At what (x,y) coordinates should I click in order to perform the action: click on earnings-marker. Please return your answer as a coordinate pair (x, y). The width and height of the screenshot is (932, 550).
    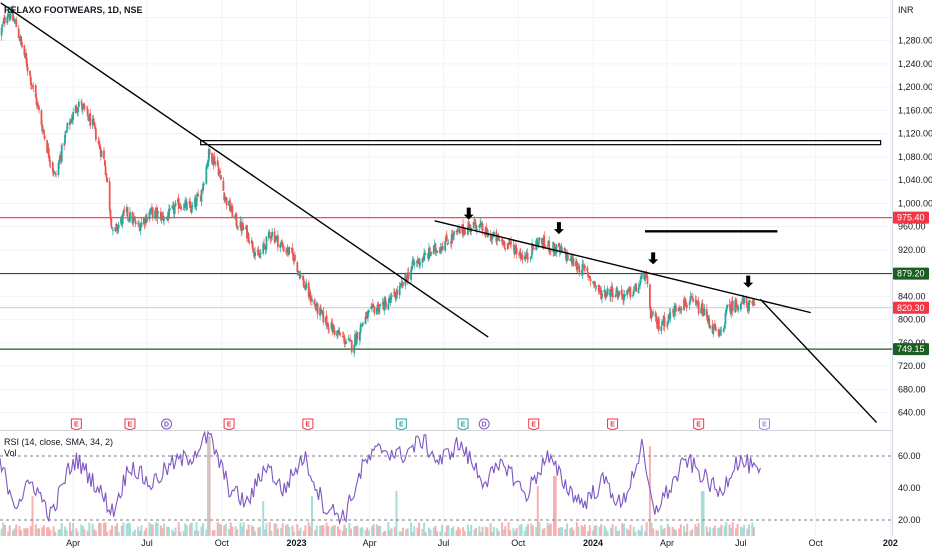
    Looking at the image, I should click on (76, 424).